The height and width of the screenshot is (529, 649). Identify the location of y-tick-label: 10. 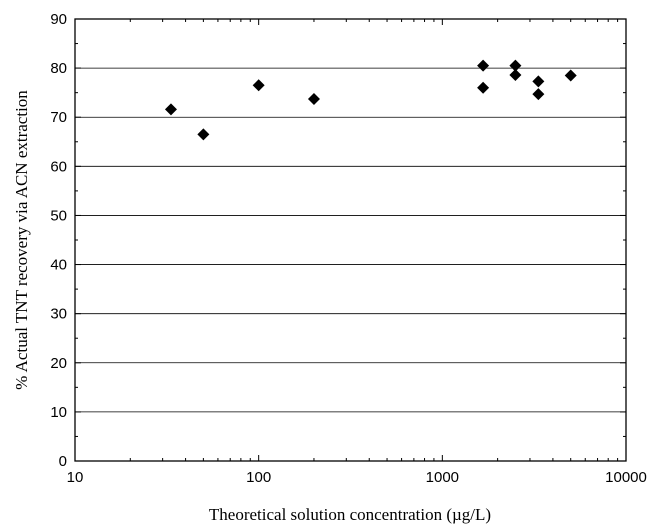
(58, 412).